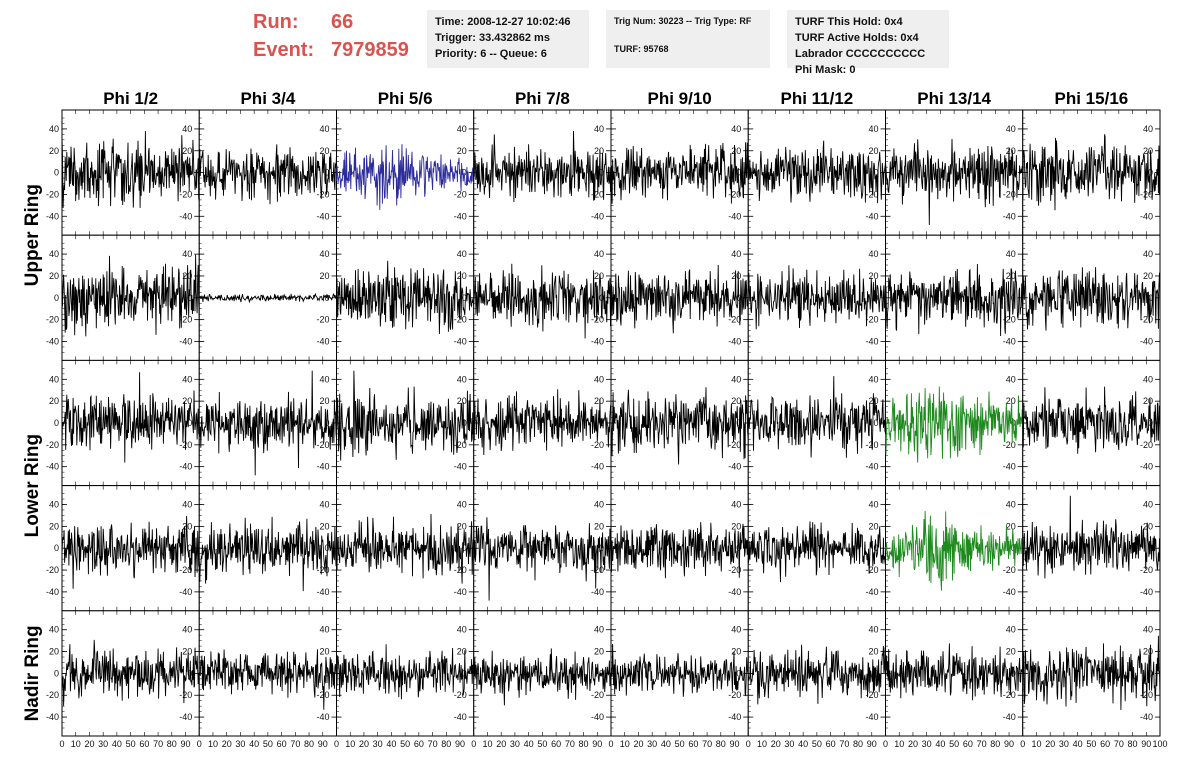 The height and width of the screenshot is (772, 1196). Describe the element at coordinates (52, 717) in the screenshot. I see `y-tick-label-left: -40` at that location.